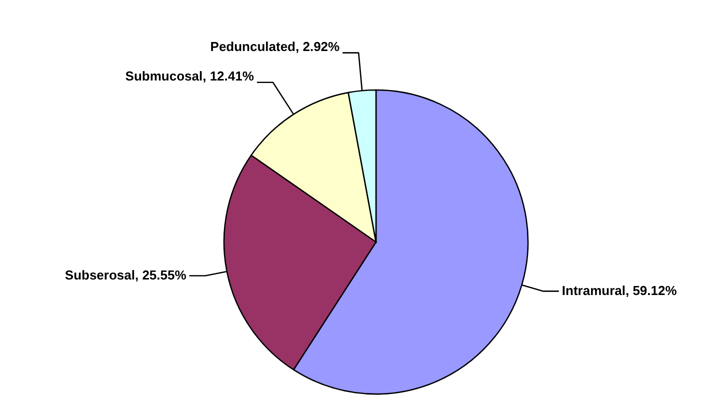 The image size is (721, 401). What do you see at coordinates (125, 275) in the screenshot?
I see `slice-label: Subserosal, 25.55%` at bounding box center [125, 275].